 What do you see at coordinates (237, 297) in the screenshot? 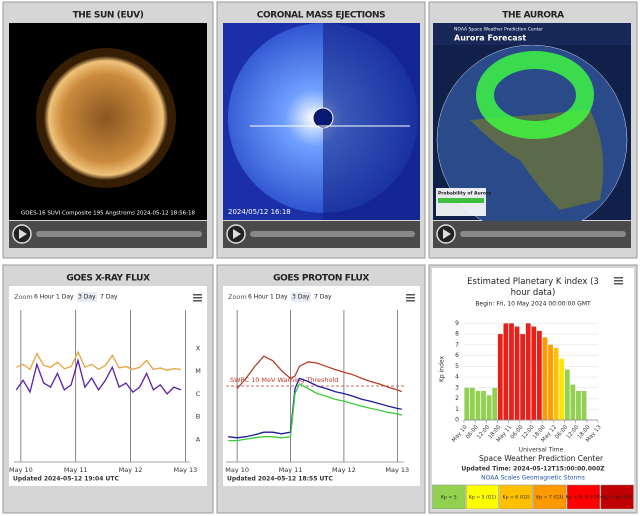
I see `zoom-label: Zoom` at bounding box center [237, 297].